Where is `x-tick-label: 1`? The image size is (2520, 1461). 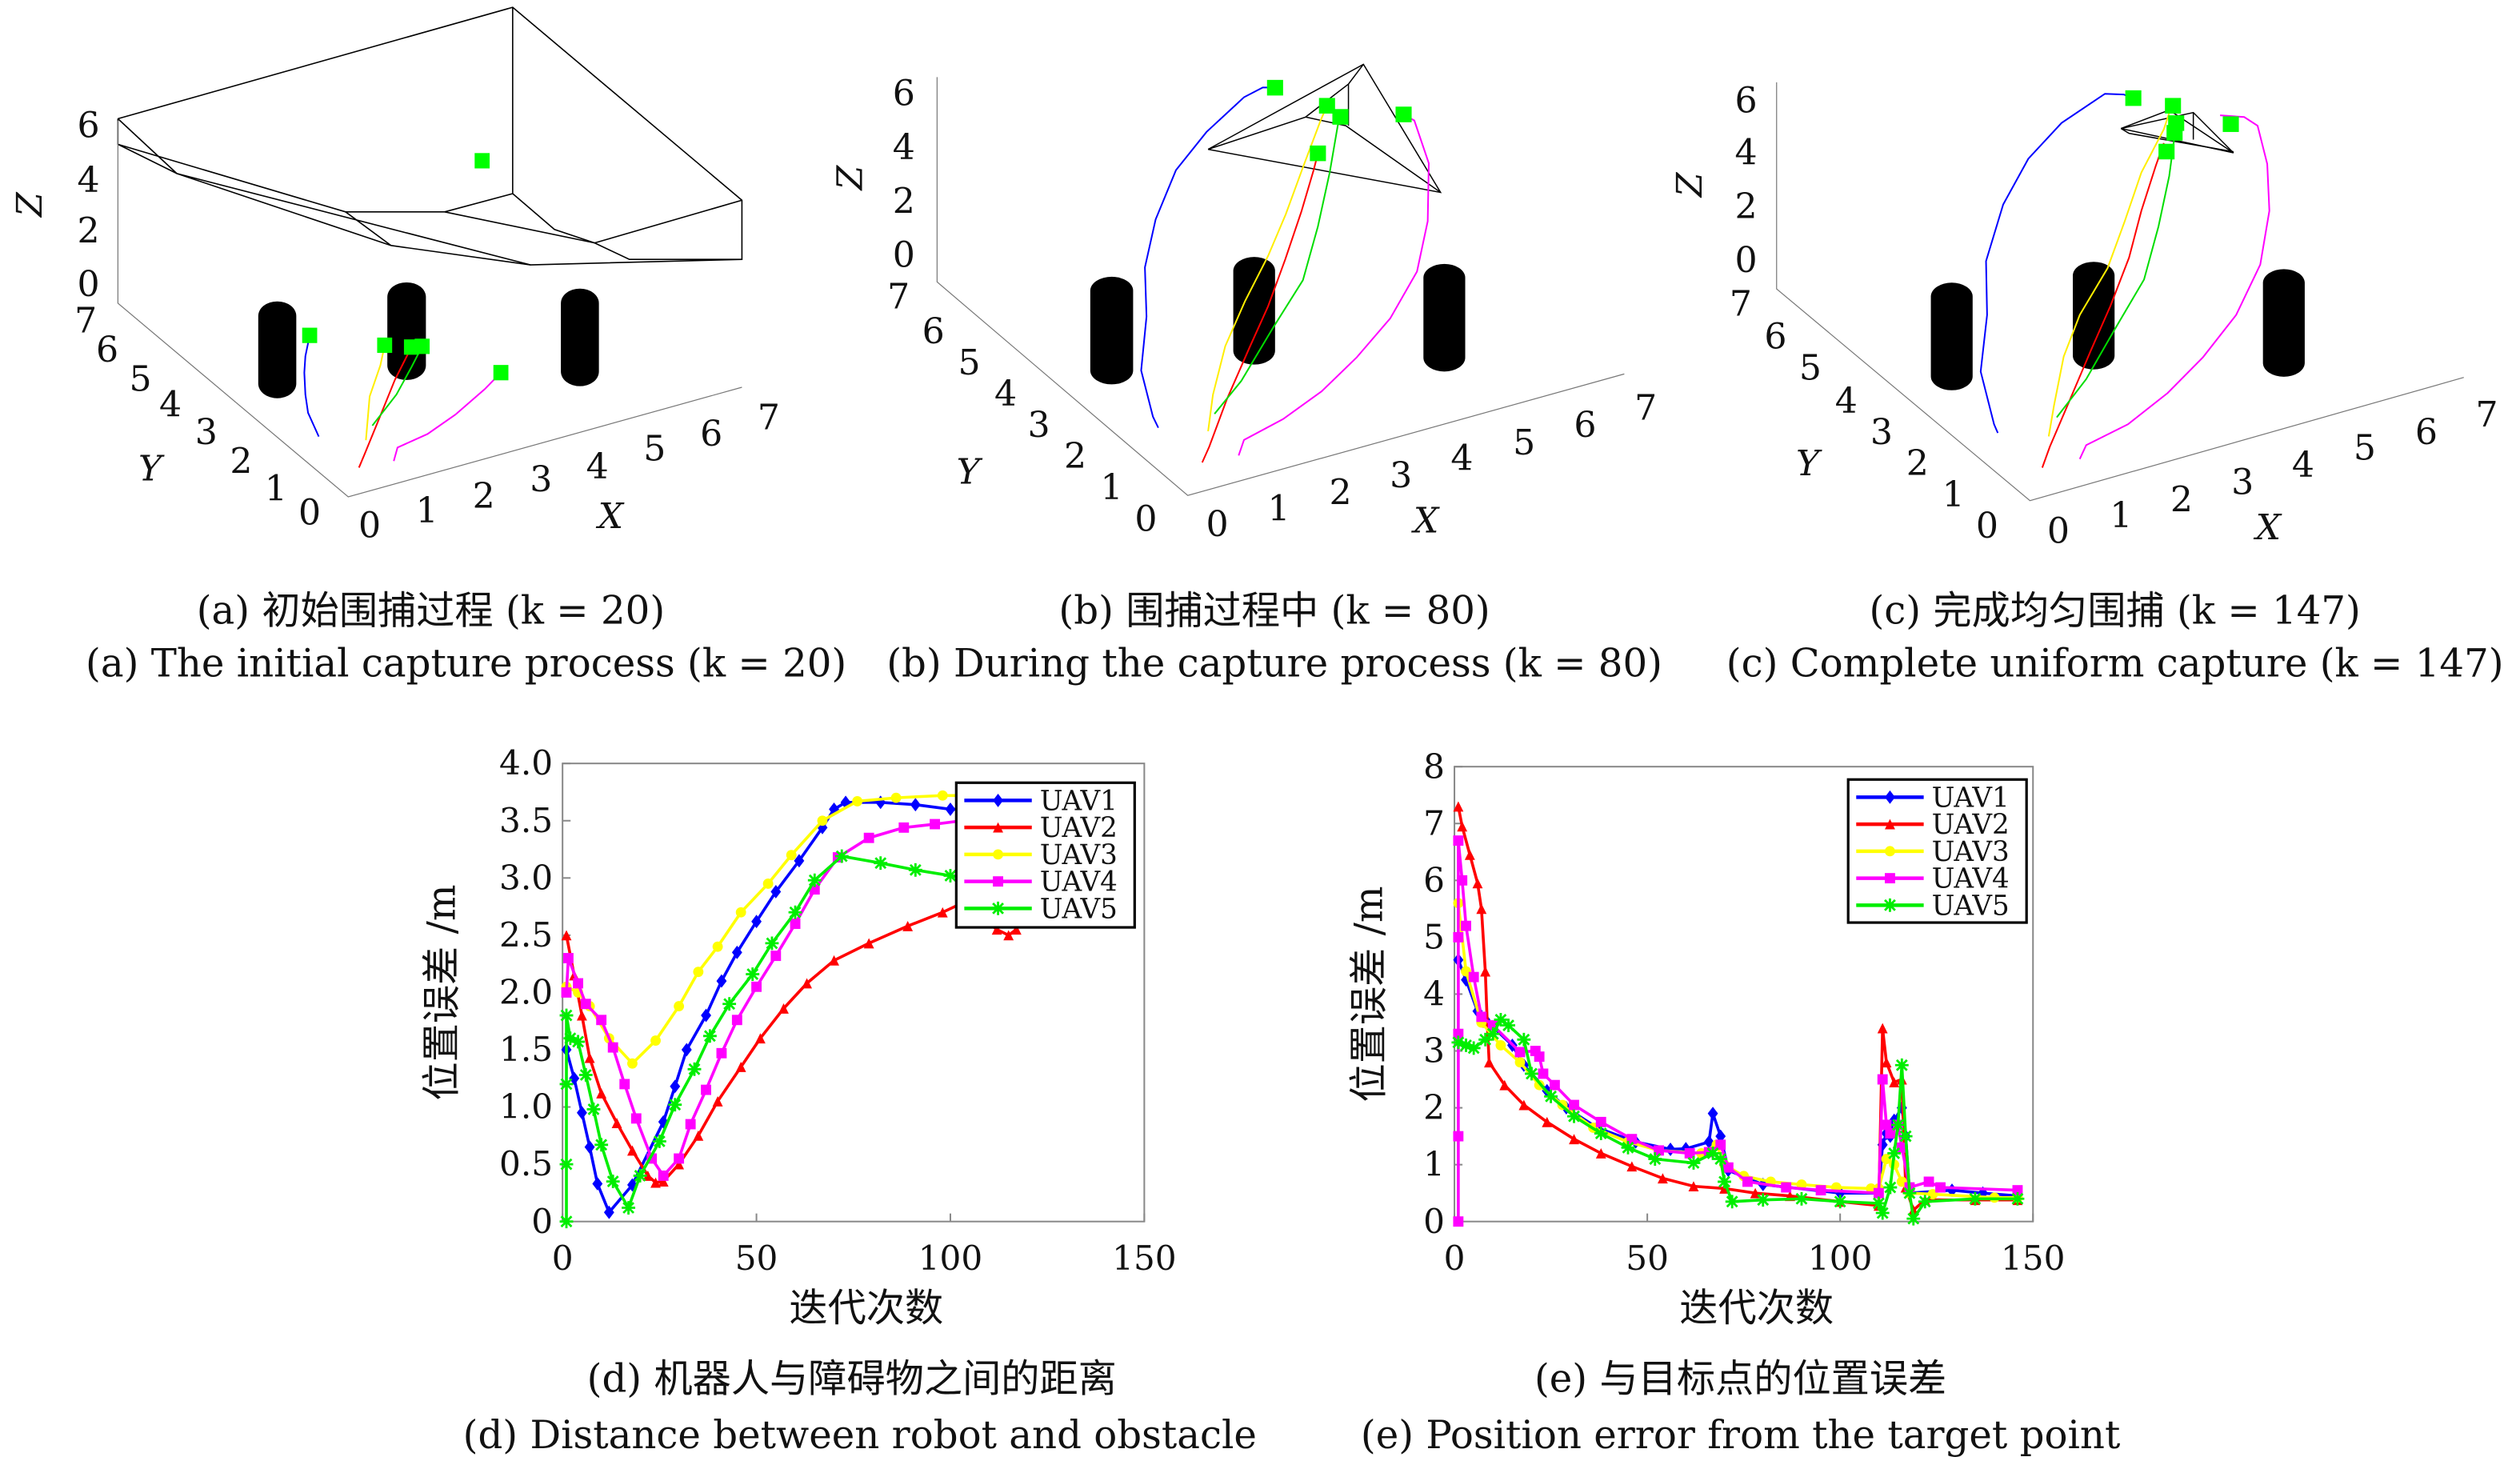
x-tick-label: 1 is located at coordinates (1278, 509).